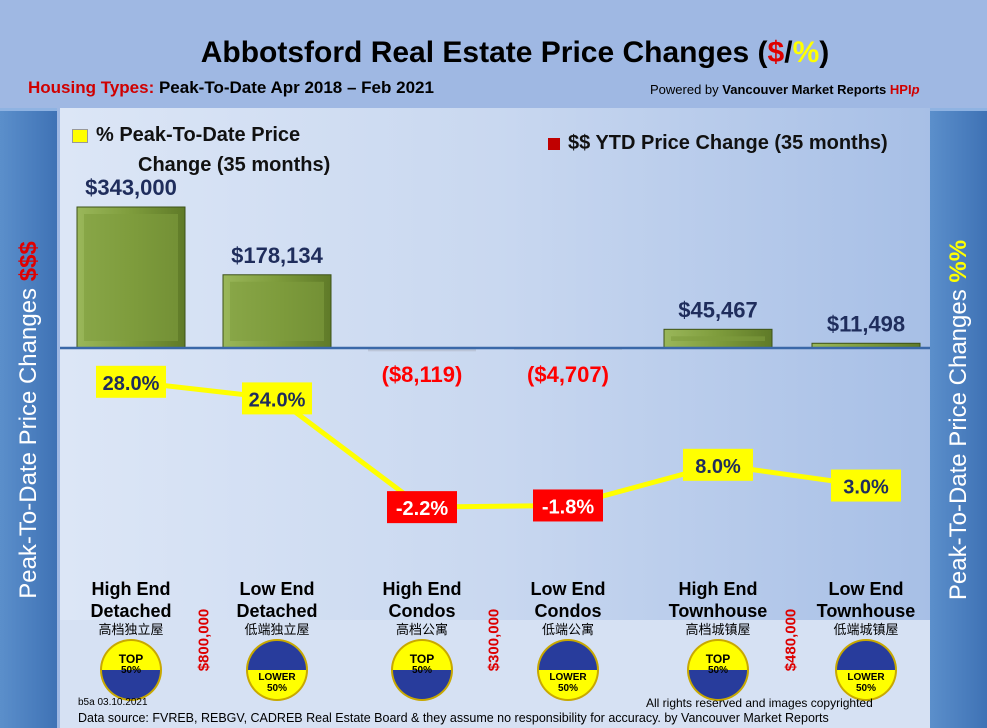 Image resolution: width=987 pixels, height=728 pixels. What do you see at coordinates (568, 608) in the screenshot?
I see `category-label: Low End Condos 低端公寓` at bounding box center [568, 608].